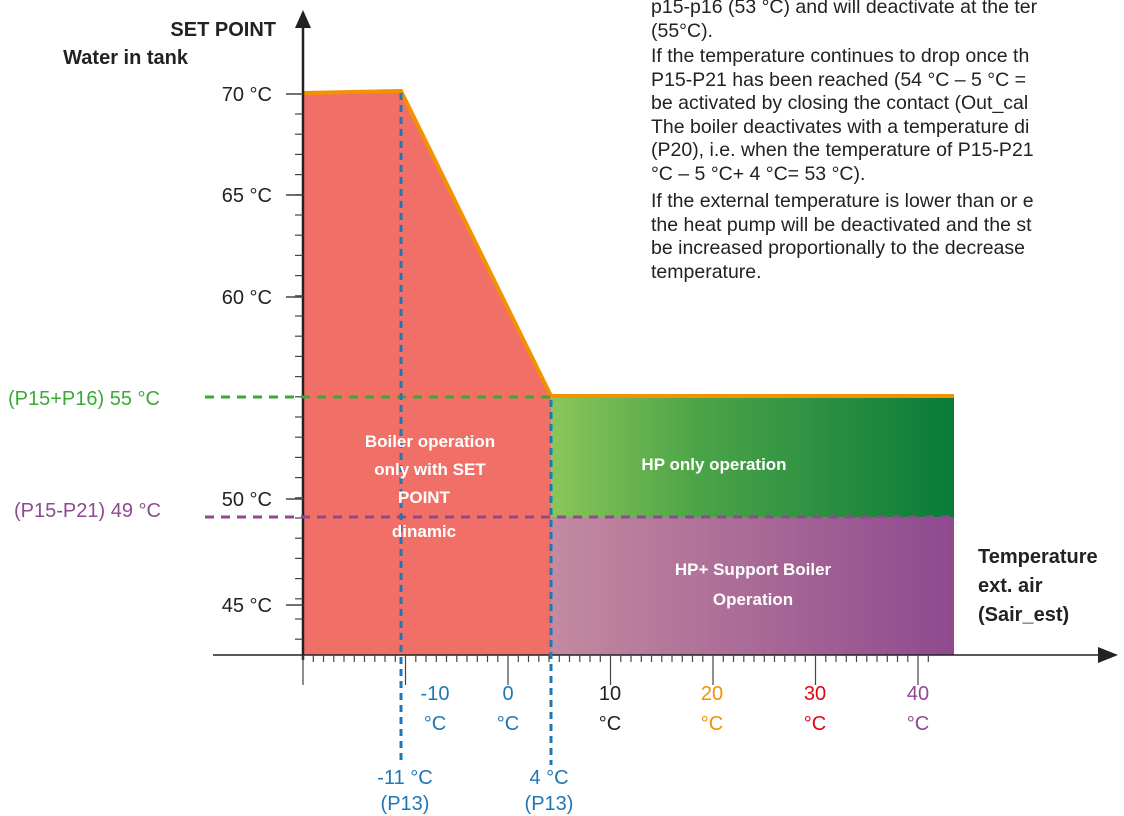  Describe the element at coordinates (507, 694) in the screenshot. I see `x-tick-value: 0` at that location.